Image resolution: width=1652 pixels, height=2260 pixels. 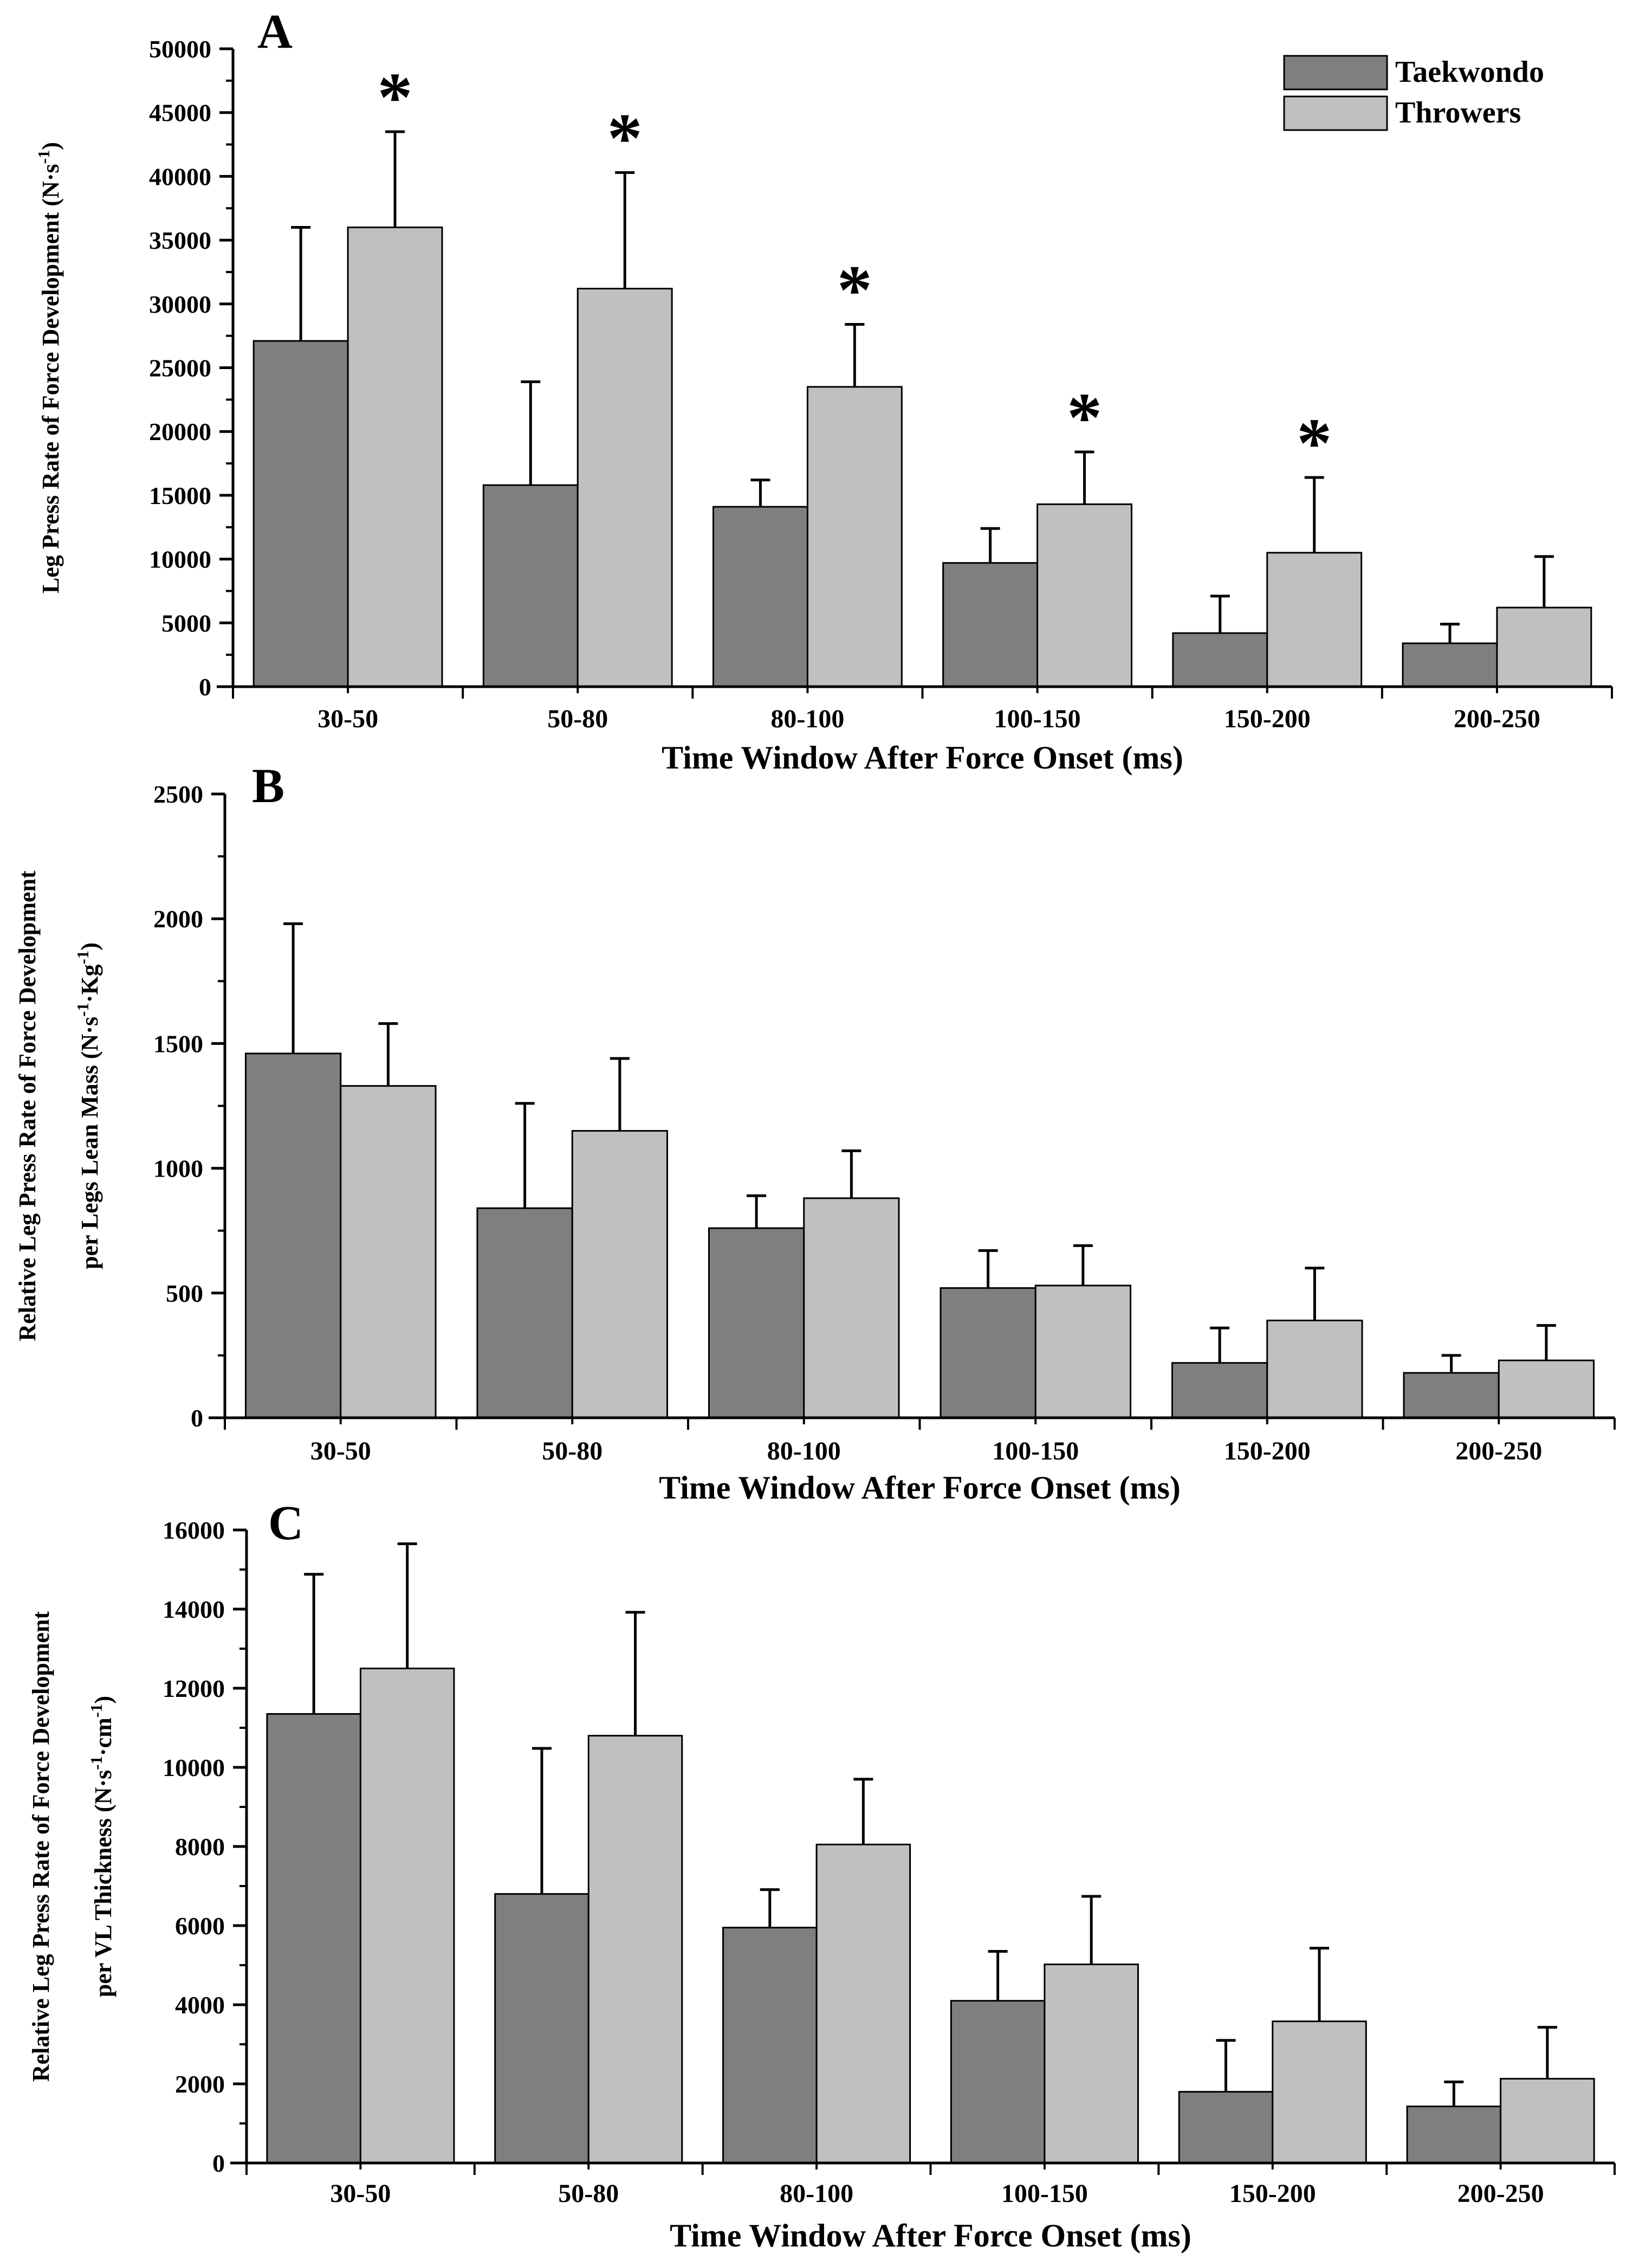 I want to click on y-tick-label: 15000, so click(x=180, y=495).